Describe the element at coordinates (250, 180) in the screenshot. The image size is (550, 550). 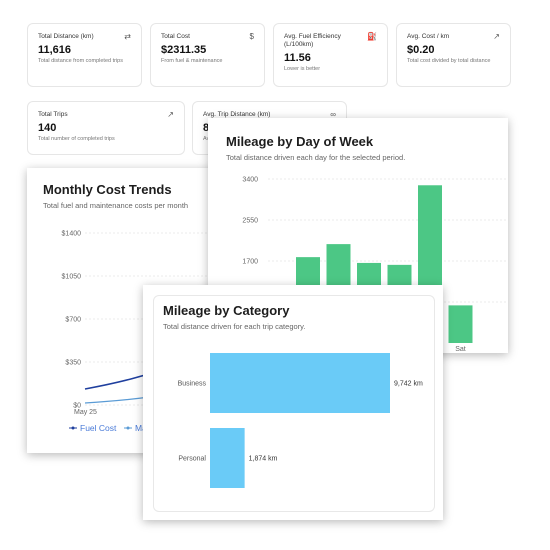
I see `y-tick-label: 3400` at that location.